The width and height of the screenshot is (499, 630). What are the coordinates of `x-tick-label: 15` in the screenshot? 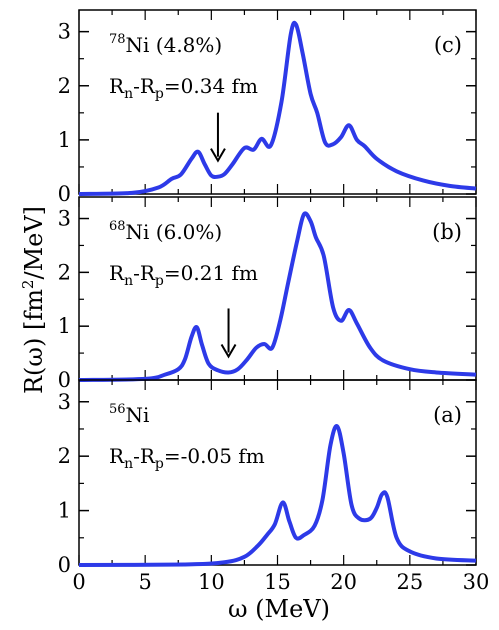 It's located at (277, 582).